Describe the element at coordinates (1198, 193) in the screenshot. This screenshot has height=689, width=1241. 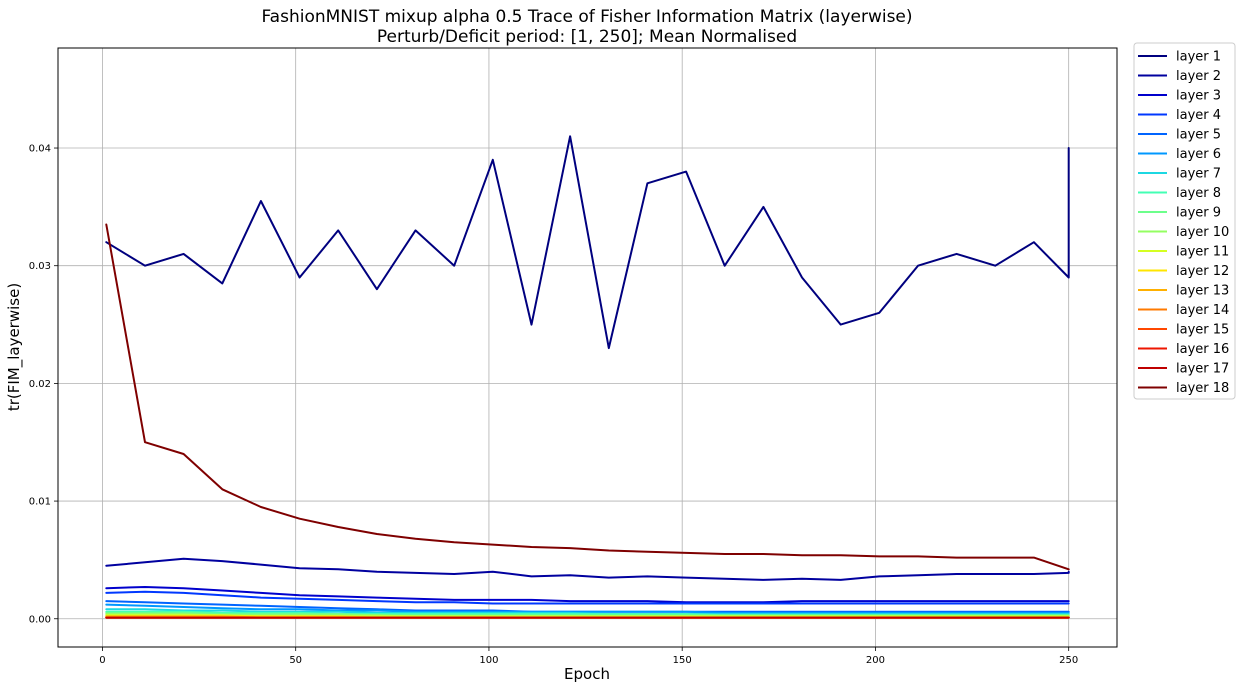
I see `legend-label: layer 8` at that location.